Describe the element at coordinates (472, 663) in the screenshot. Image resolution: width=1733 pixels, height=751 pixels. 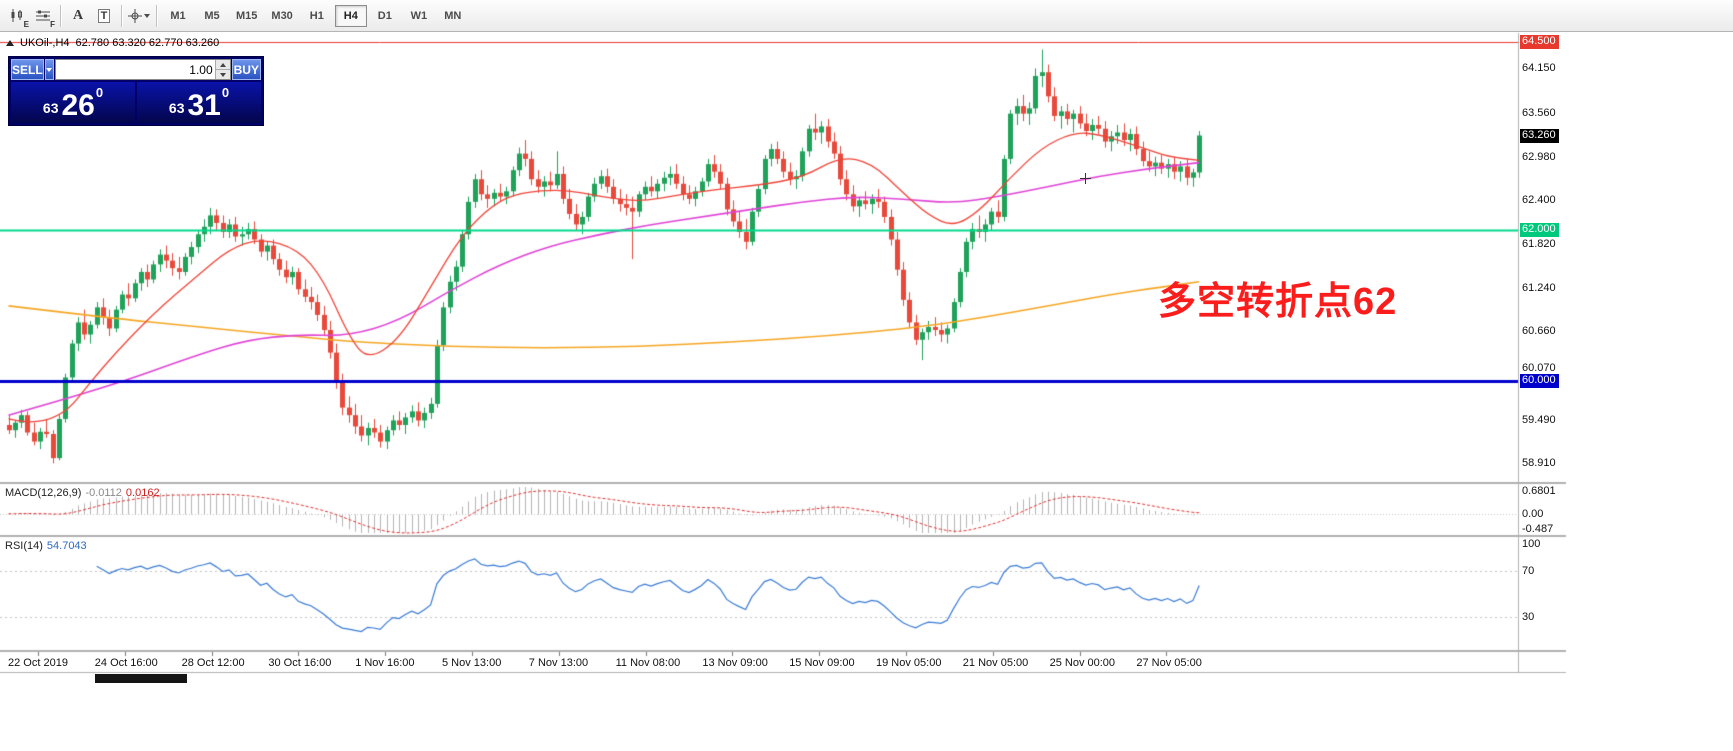
I see `time-axis-label: 5 Nov 13:00` at that location.